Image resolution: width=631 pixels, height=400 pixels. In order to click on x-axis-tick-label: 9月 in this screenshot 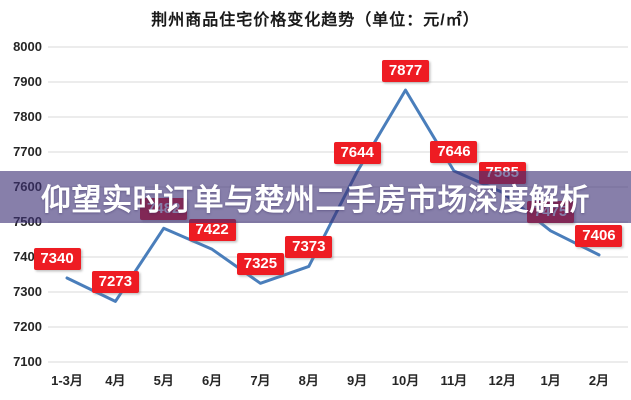, I will do `click(357, 380)`.